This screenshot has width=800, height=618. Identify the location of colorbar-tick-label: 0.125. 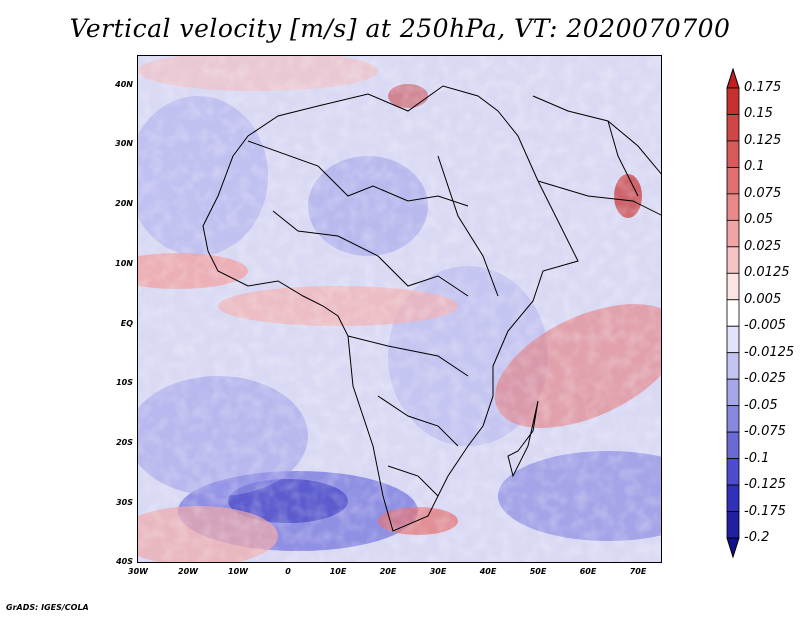
(763, 140).